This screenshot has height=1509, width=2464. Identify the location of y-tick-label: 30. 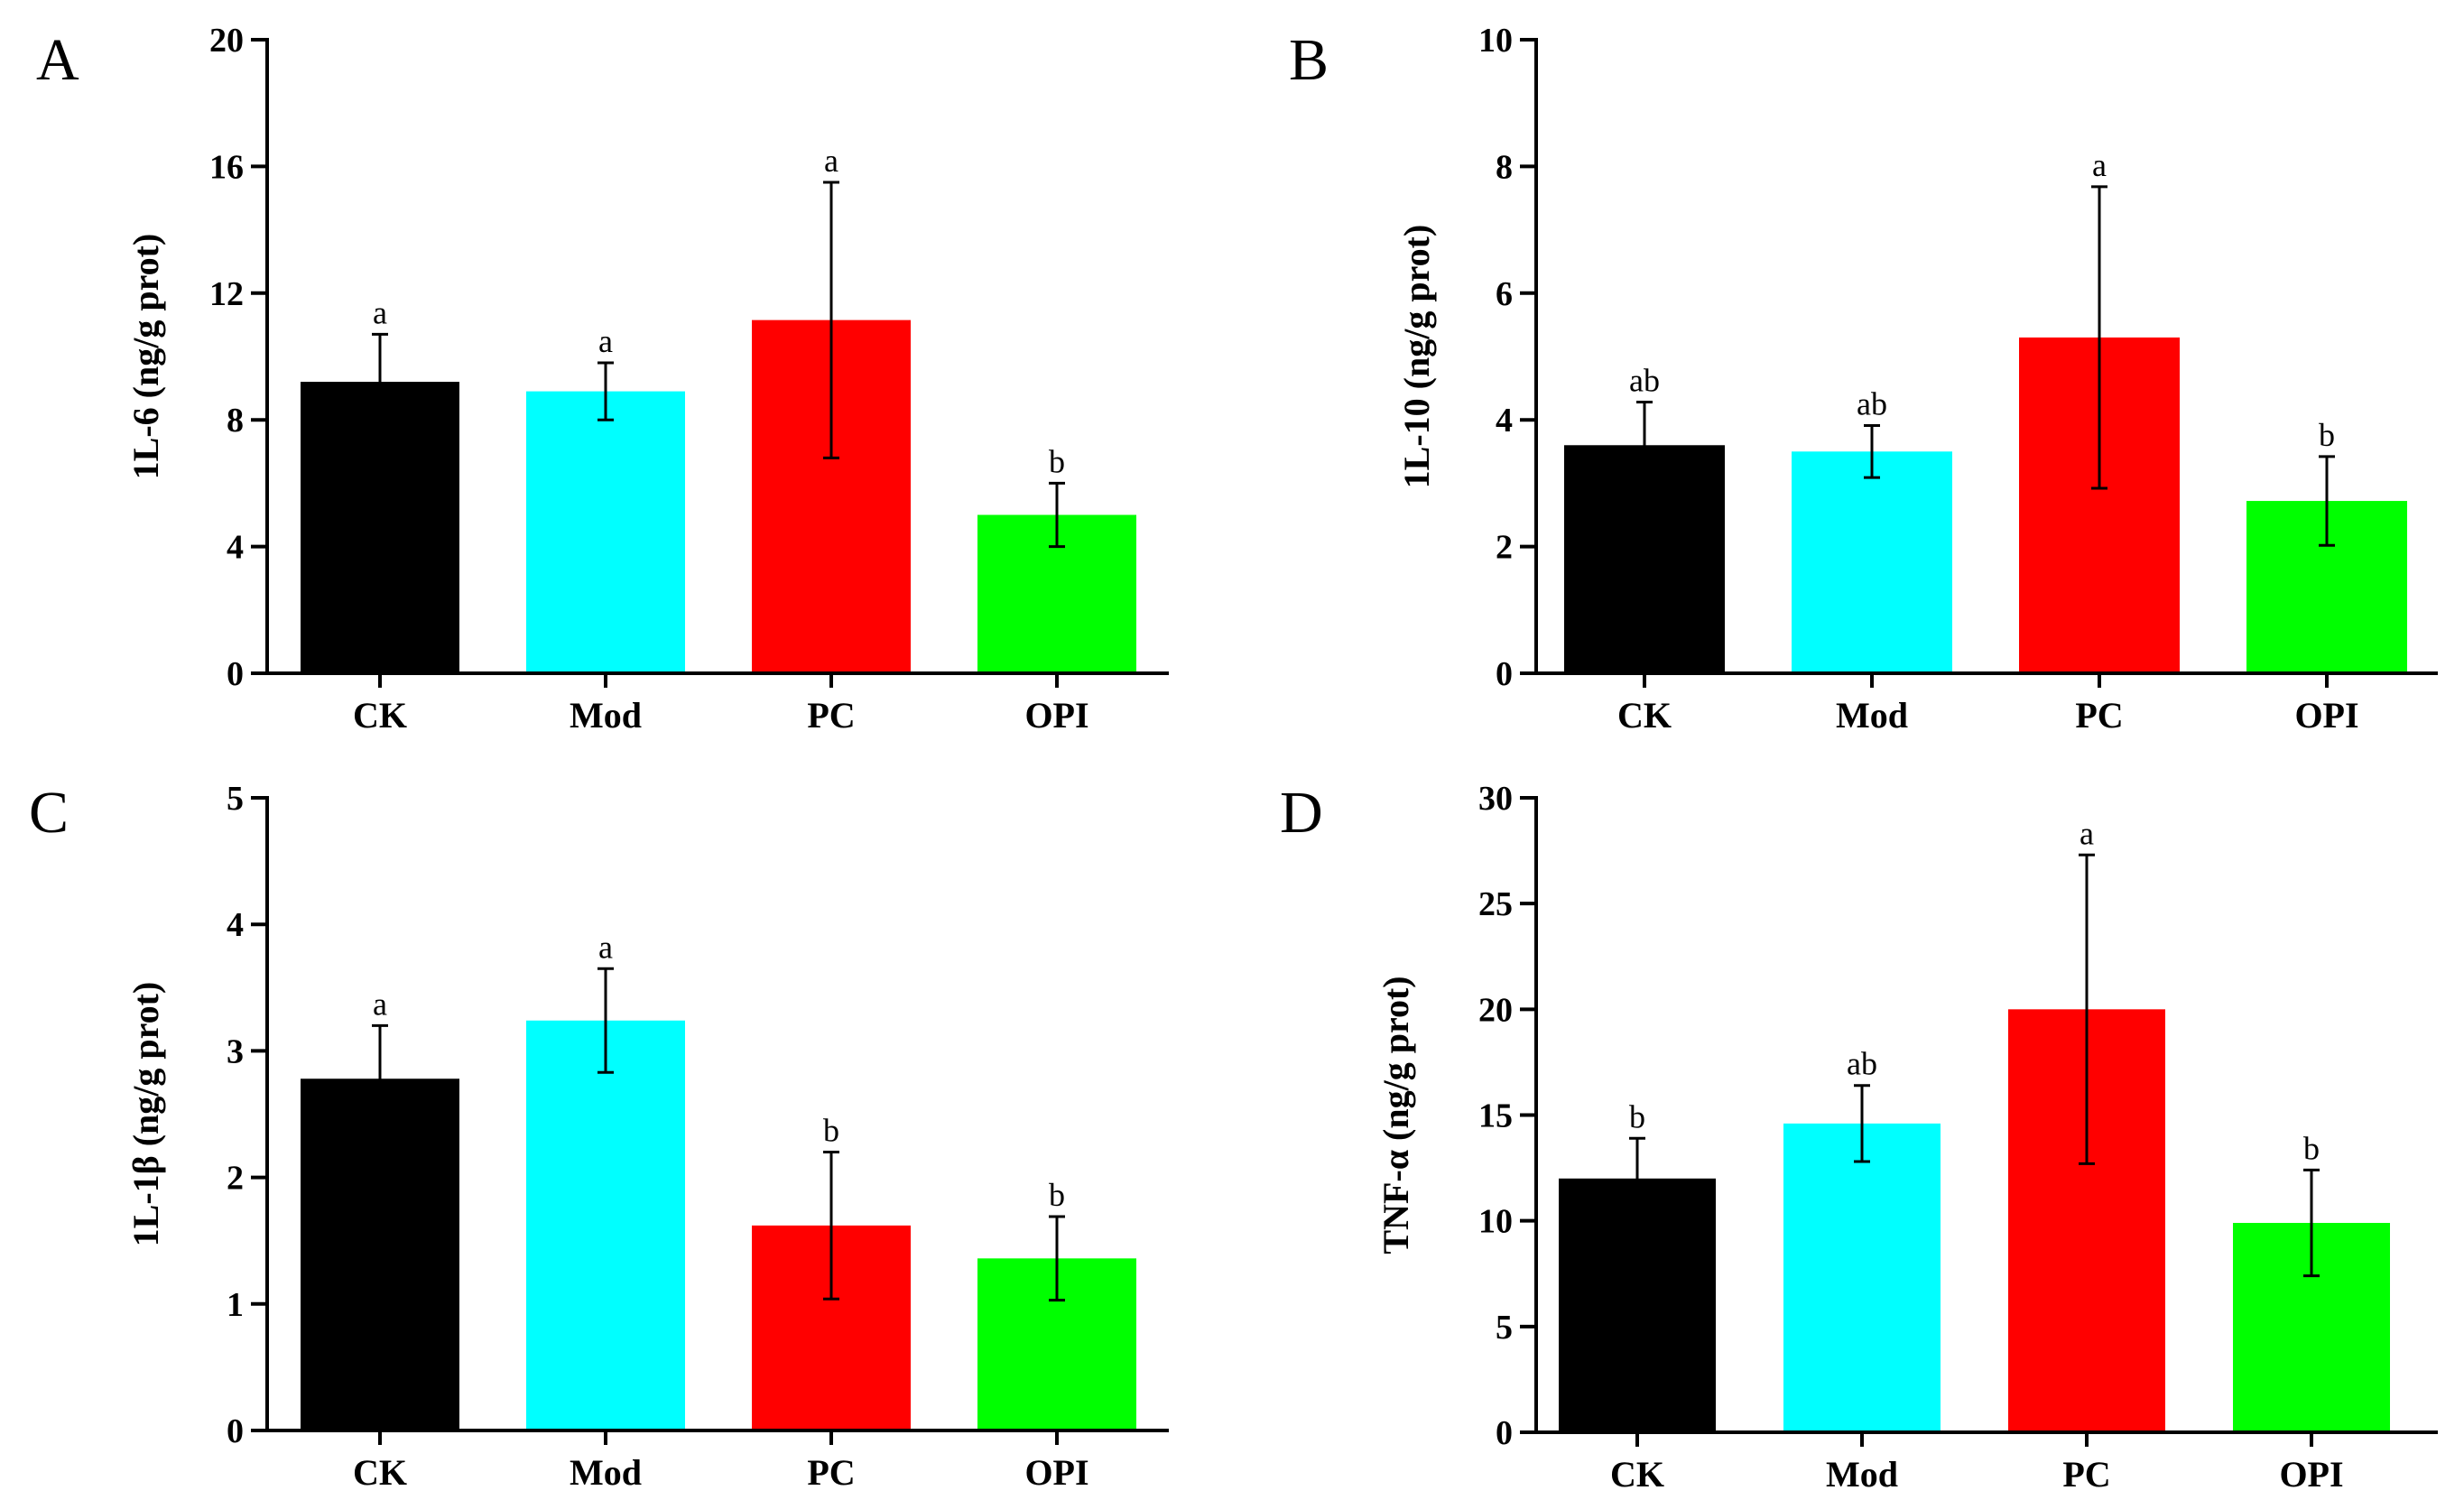
(1495, 799).